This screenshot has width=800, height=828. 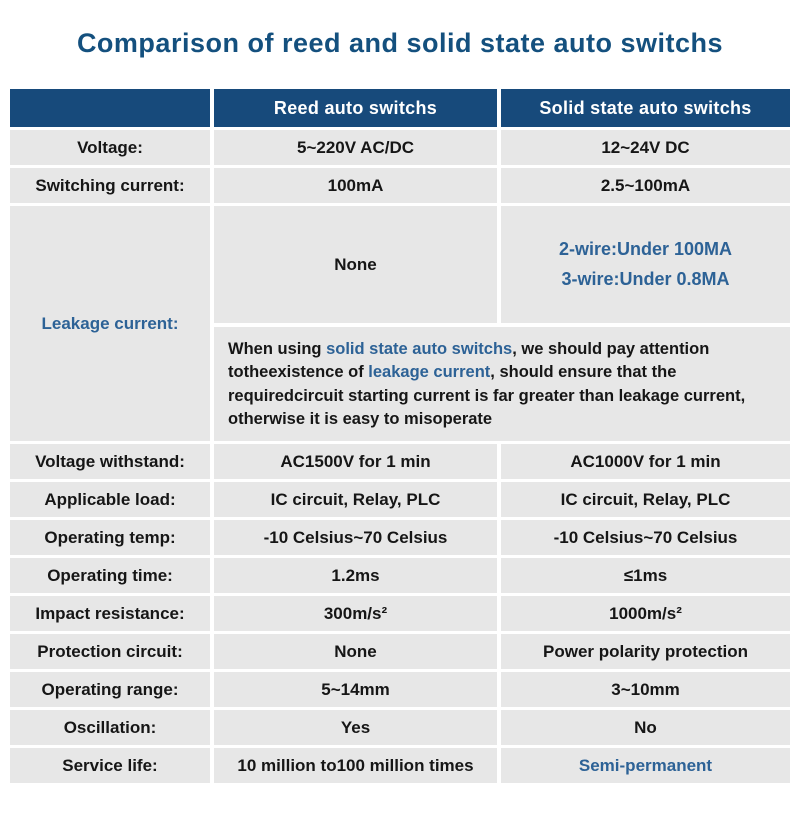 What do you see at coordinates (645, 537) in the screenshot?
I see `solid-value: -10 Celsius~70 Celsius` at bounding box center [645, 537].